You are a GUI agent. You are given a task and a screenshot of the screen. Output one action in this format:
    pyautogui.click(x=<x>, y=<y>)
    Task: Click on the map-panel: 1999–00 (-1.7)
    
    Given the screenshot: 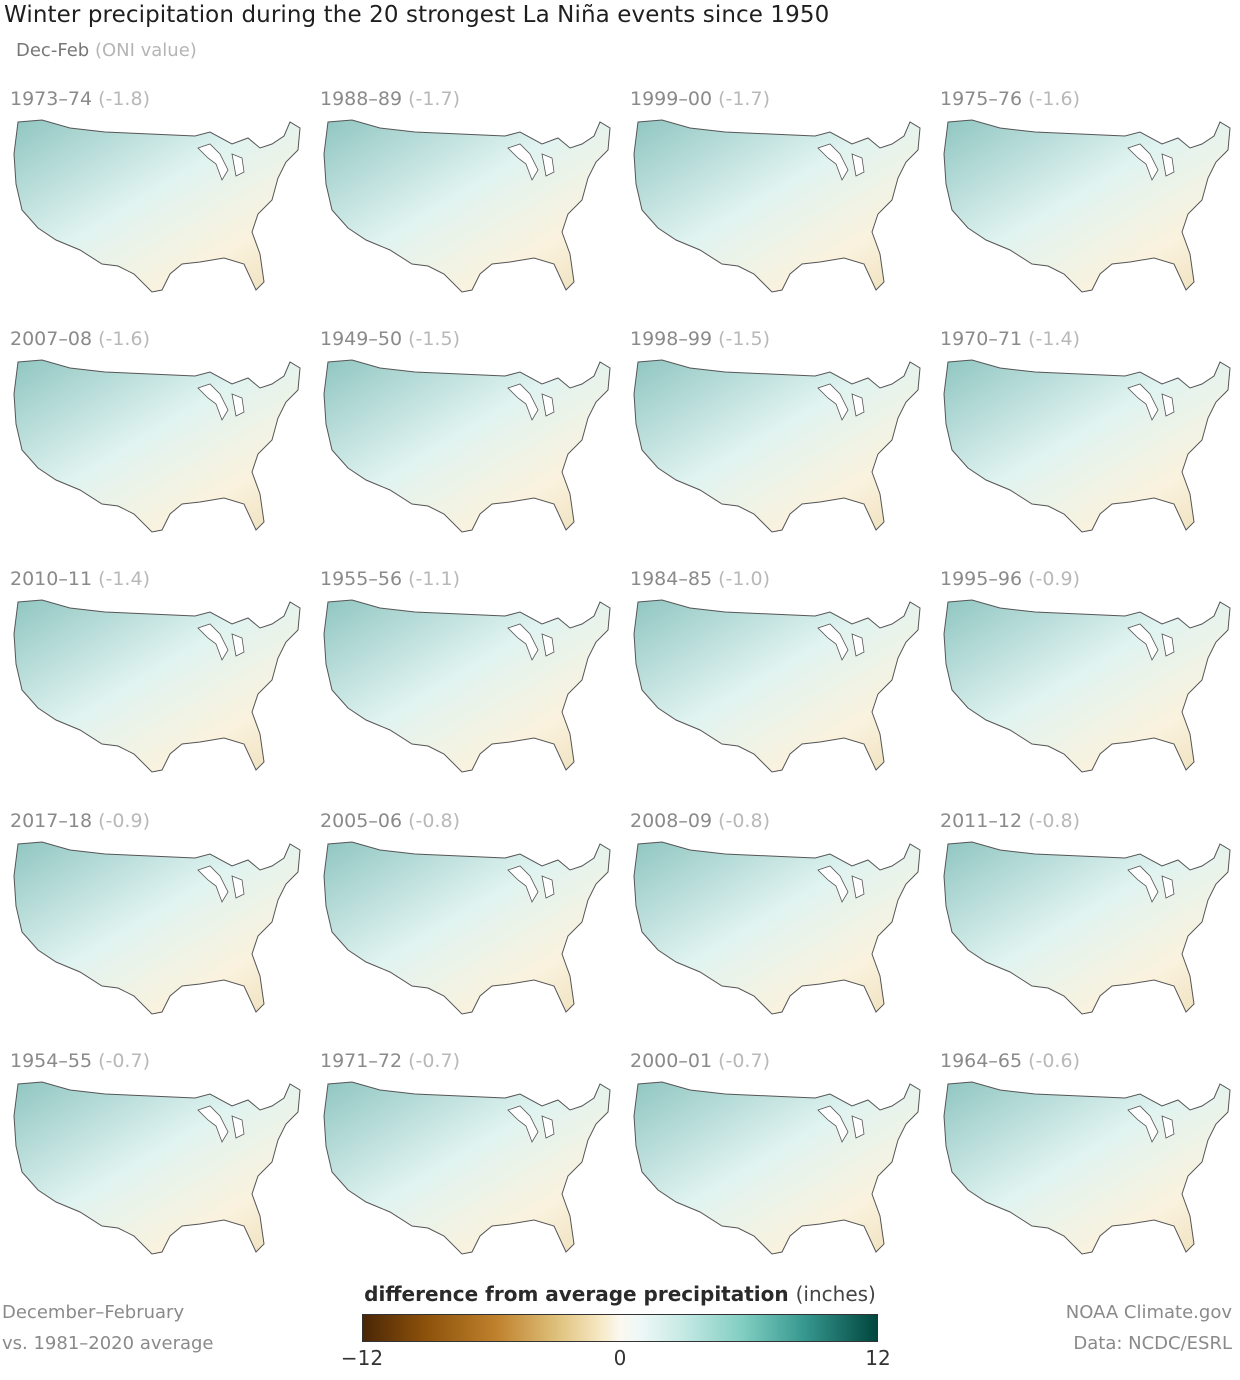 What is the action you would take?
    pyautogui.click(x=780, y=199)
    